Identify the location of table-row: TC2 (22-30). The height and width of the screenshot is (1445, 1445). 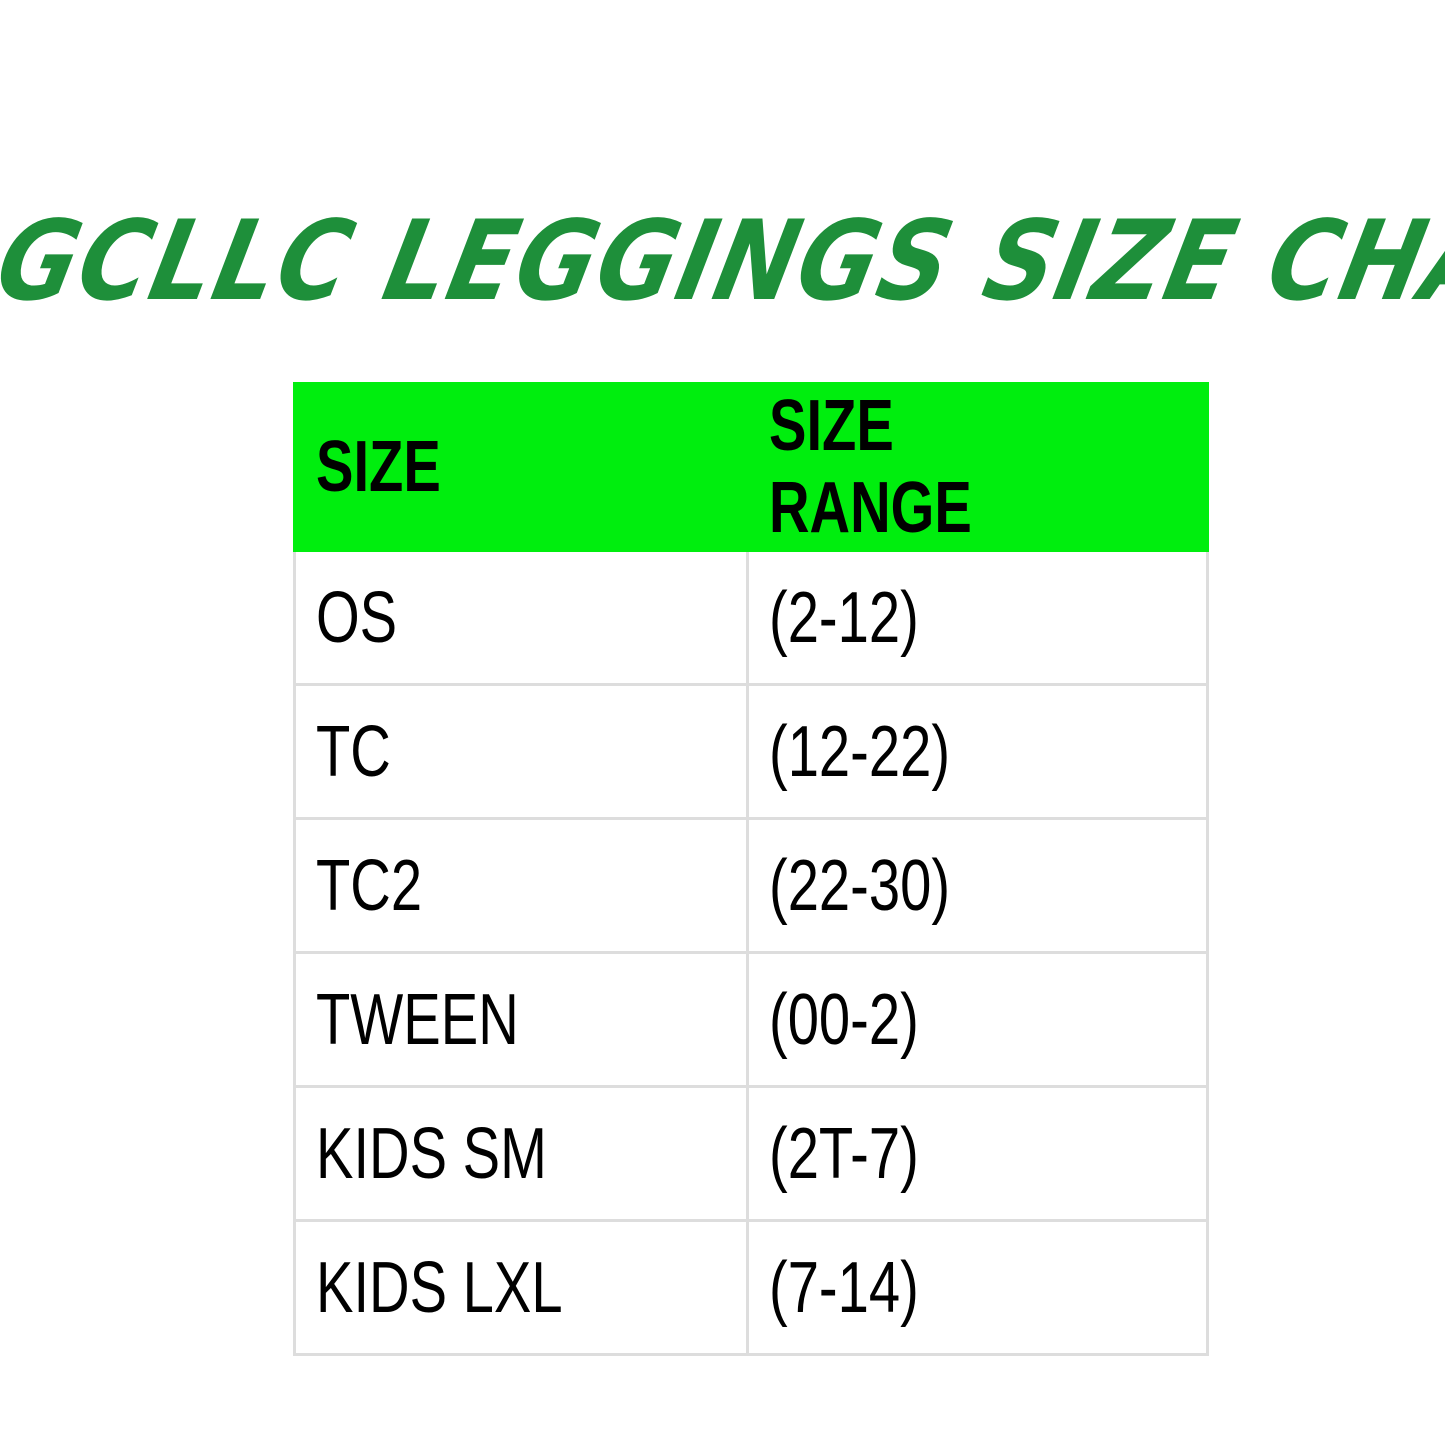
(751, 885).